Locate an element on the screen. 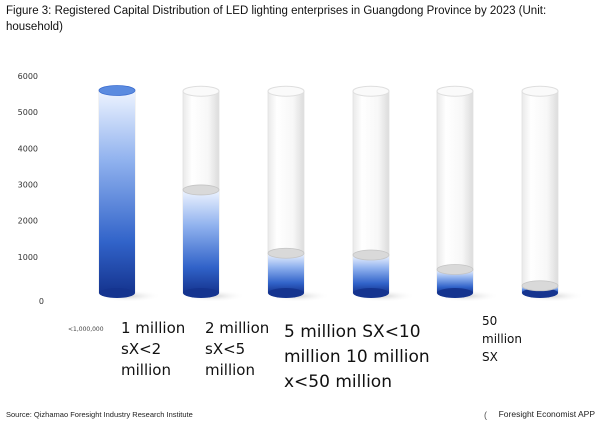 The width and height of the screenshot is (603, 438). y-axis: 0 1000 2000 3000 4000 5000 6000 is located at coordinates (31, 189).